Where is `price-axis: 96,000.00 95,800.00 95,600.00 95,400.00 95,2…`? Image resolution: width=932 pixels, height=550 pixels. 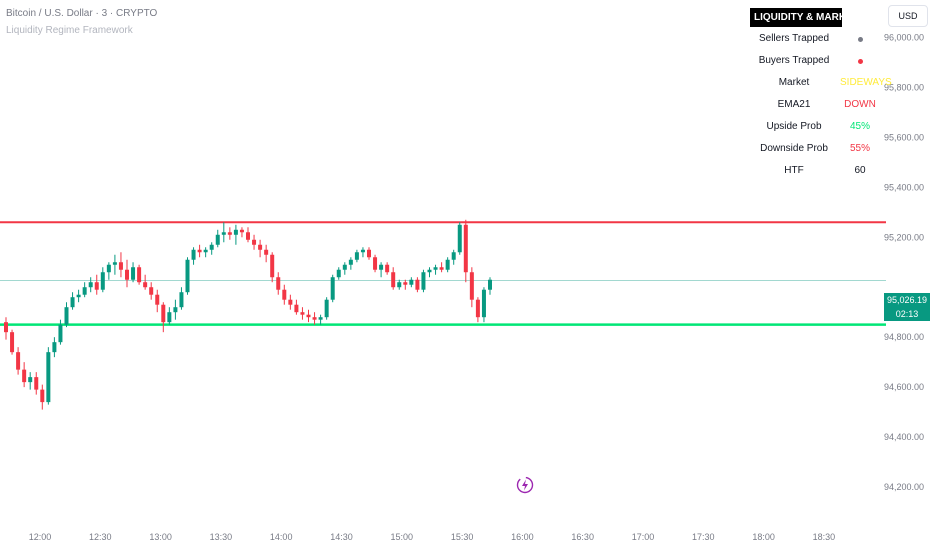 price-axis: 96,000.00 95,800.00 95,600.00 95,400.00 95,2… is located at coordinates (904, 262).